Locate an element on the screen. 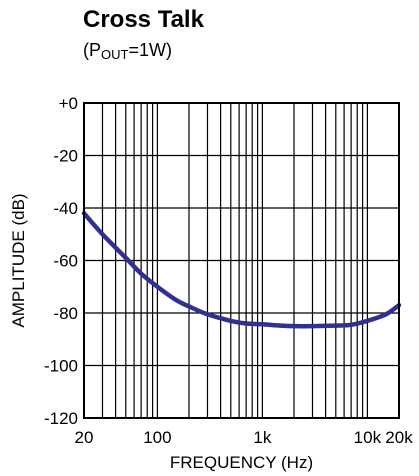 Image resolution: width=419 pixels, height=476 pixels. x-axis-label: FREQUENCY (Hz) is located at coordinates (241, 462).